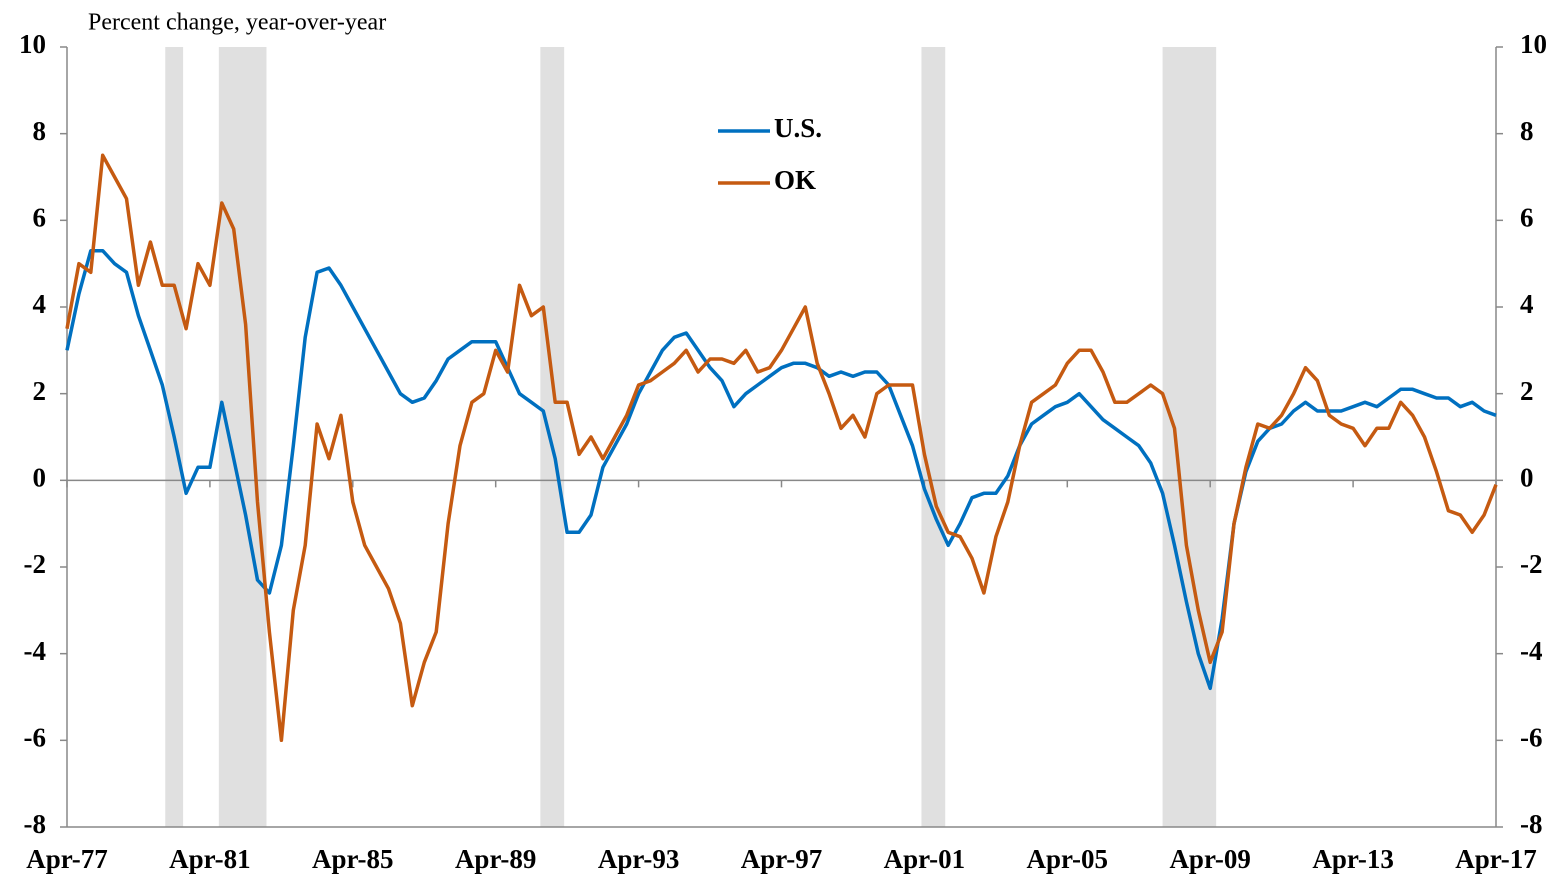  Describe the element at coordinates (1527, 391) in the screenshot. I see `y2-tick-label: 2` at that location.